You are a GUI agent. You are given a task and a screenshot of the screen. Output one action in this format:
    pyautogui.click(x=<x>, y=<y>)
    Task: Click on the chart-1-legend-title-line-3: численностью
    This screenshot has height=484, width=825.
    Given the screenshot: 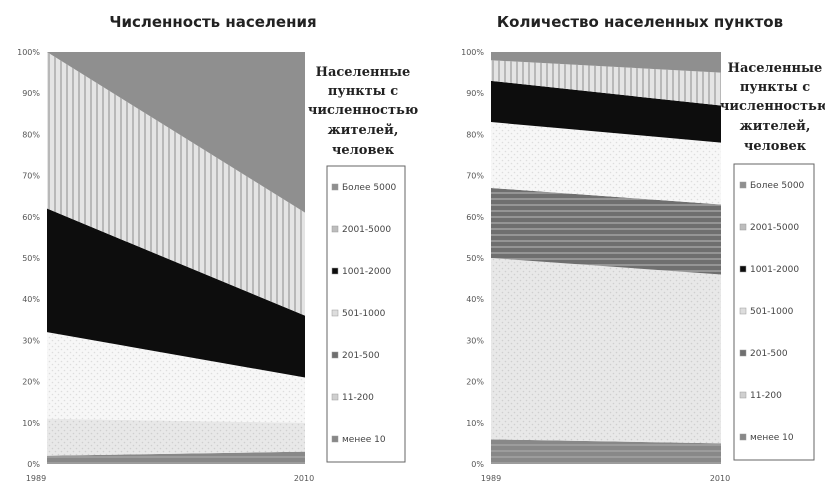 What is the action you would take?
    pyautogui.click(x=363, y=110)
    